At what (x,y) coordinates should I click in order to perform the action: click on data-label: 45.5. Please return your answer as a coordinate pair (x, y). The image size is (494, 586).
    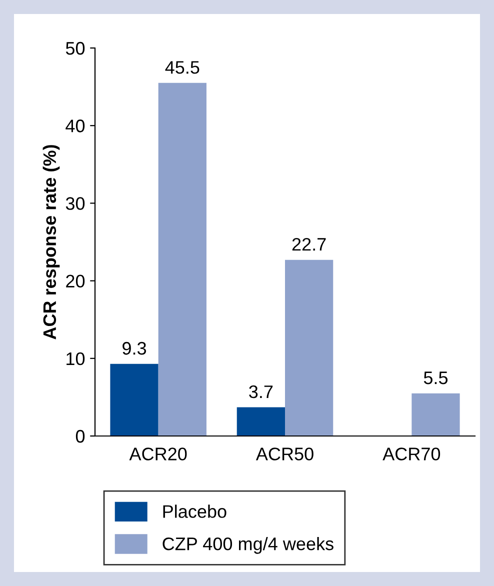
    Looking at the image, I should click on (182, 67).